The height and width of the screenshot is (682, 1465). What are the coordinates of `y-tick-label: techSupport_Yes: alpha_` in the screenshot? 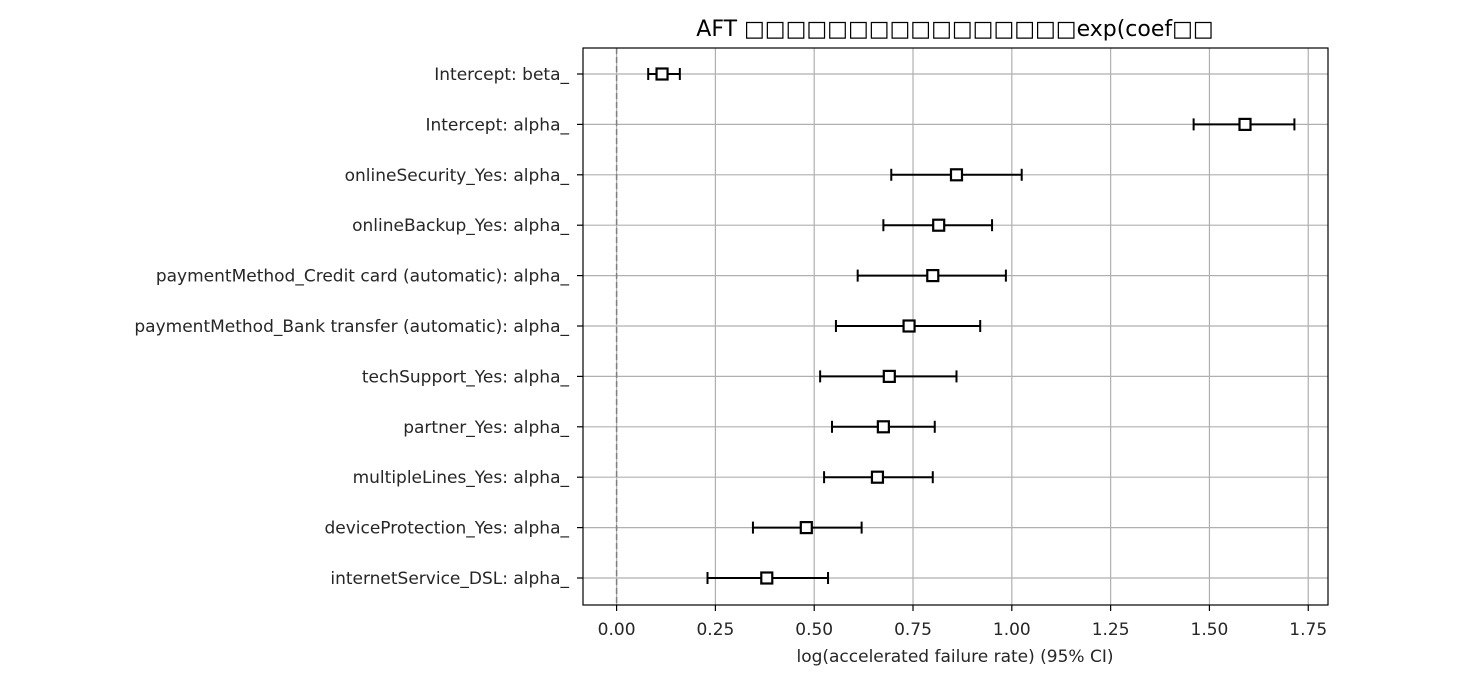 It's located at (466, 377).